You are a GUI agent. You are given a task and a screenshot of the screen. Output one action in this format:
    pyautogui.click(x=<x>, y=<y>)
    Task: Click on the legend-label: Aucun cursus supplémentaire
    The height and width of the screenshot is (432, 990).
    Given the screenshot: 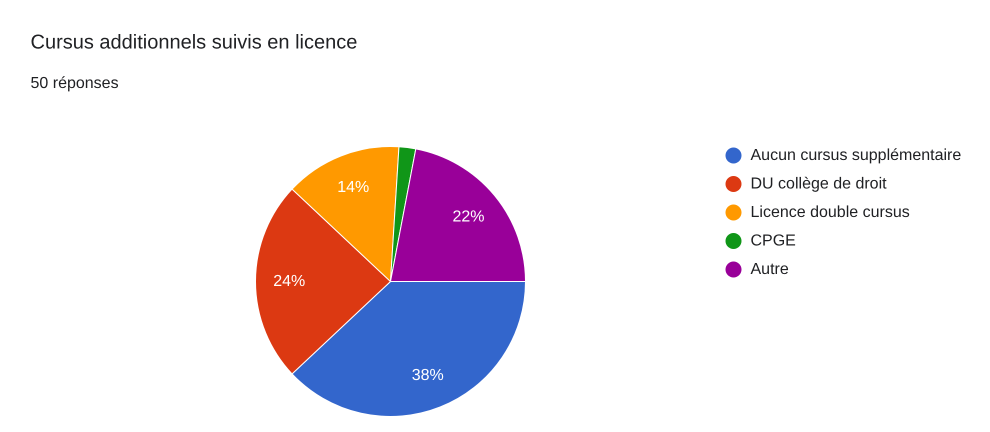 What is the action you would take?
    pyautogui.click(x=856, y=155)
    